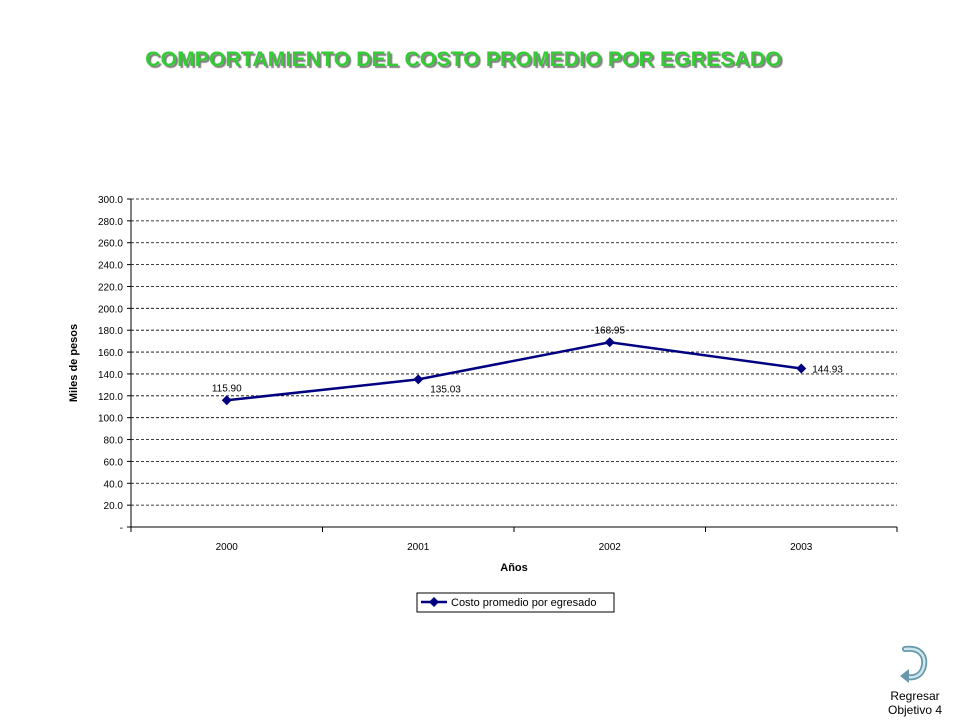 This screenshot has height=720, width=960. I want to click on y-tick-label: 280.0, so click(110, 222).